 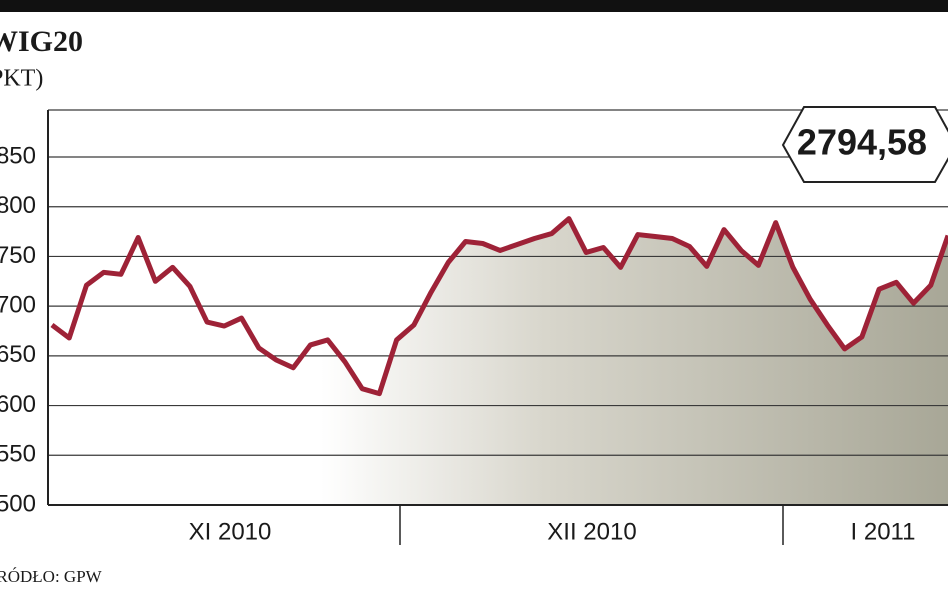 What do you see at coordinates (591, 531) in the screenshot?
I see `month-label: XII 2010` at bounding box center [591, 531].